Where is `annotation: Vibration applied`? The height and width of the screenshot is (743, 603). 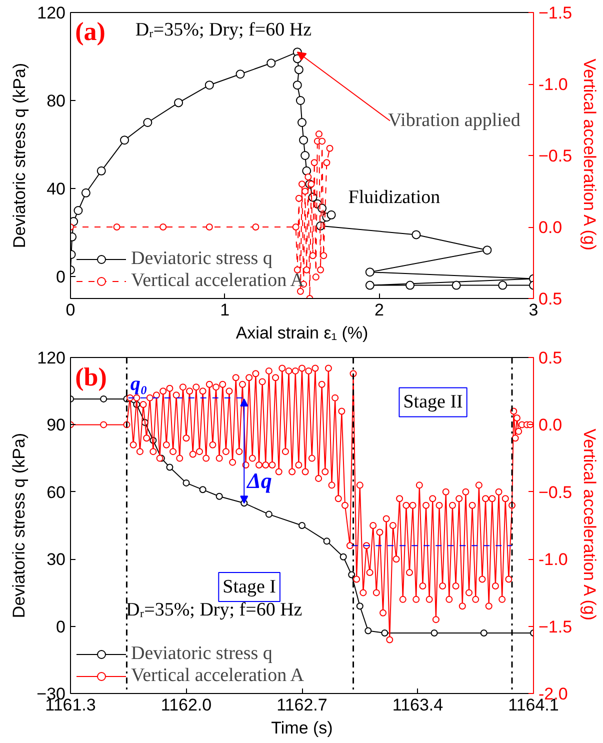 annotation: Vibration applied is located at coordinates (454, 121).